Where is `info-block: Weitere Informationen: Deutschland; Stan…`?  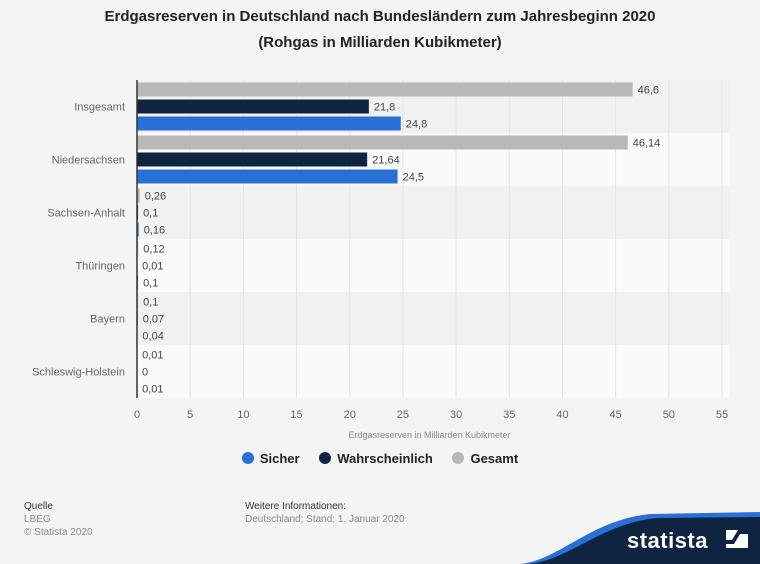 info-block: Weitere Informationen: Deutschland; Stan… is located at coordinates (325, 513).